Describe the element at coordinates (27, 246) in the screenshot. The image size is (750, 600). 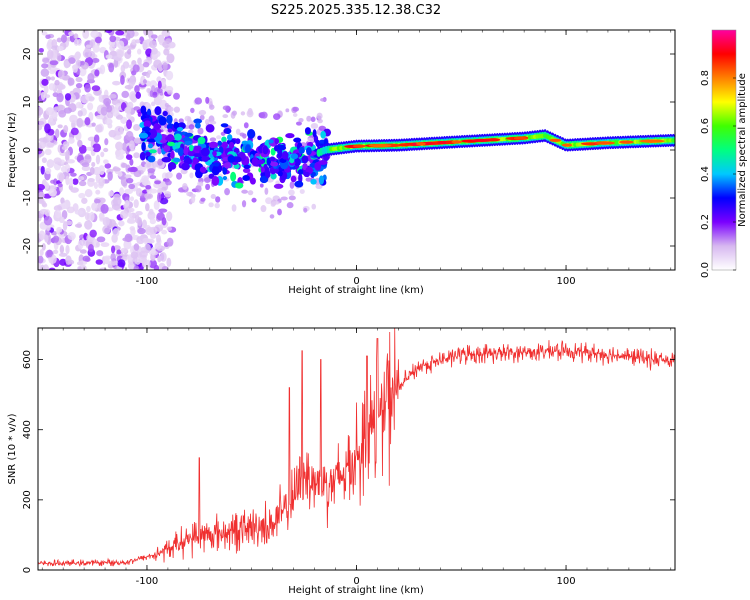
I see `y-tick-label: -20` at that location.